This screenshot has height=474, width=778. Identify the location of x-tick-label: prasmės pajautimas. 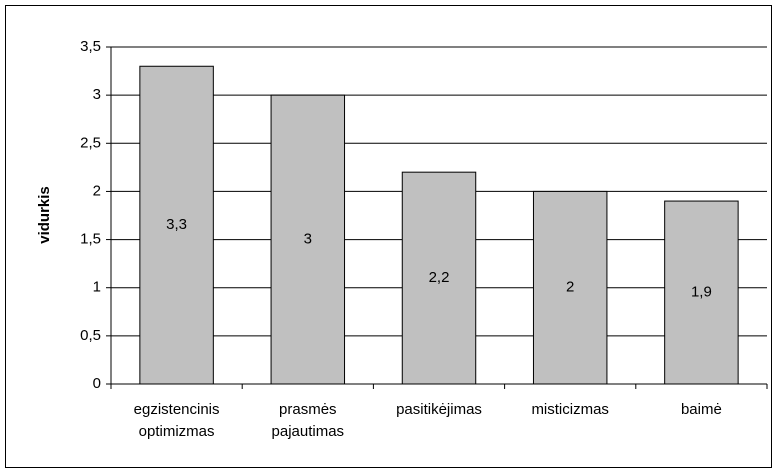
(308, 420).